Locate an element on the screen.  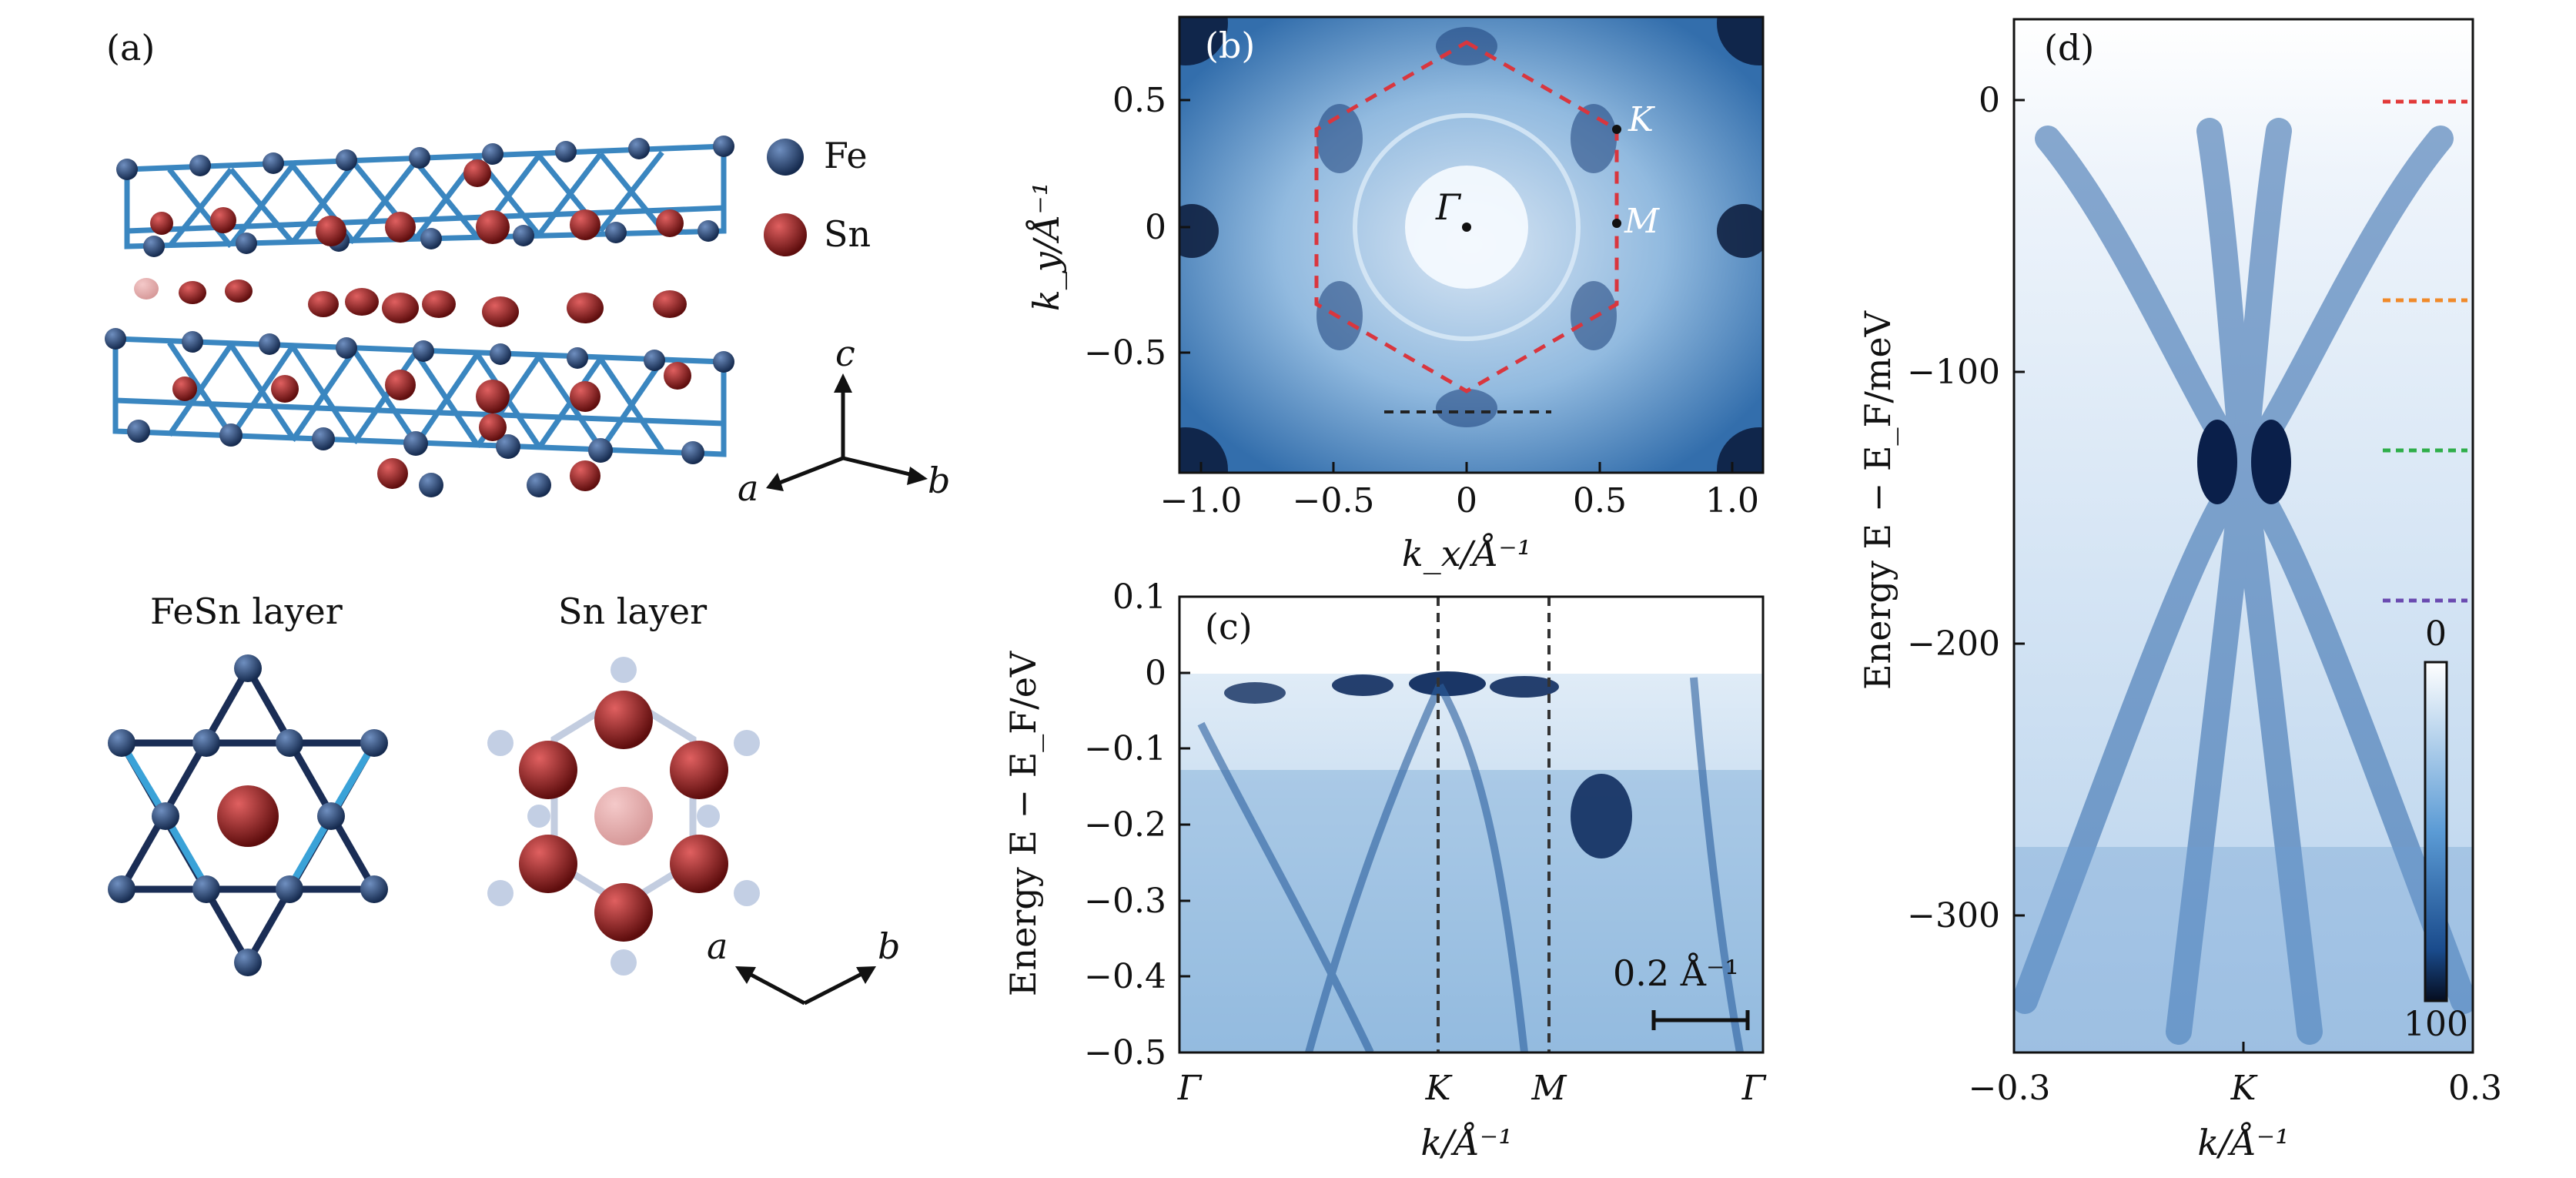
c-ylabel: Energy E − E_F/eV is located at coordinates (1023, 823).